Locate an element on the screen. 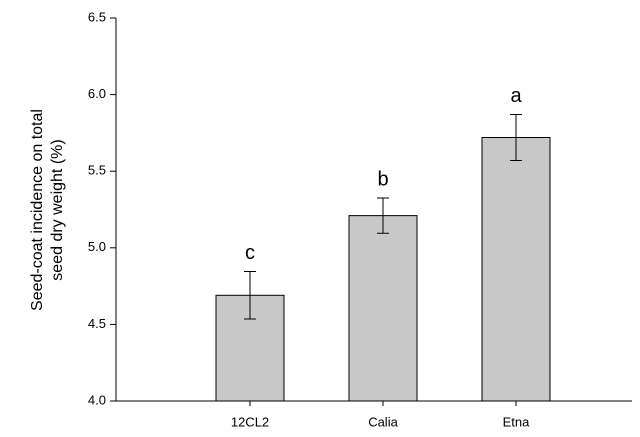 The image size is (640, 437). x-tick-label: Etna is located at coordinates (517, 421).